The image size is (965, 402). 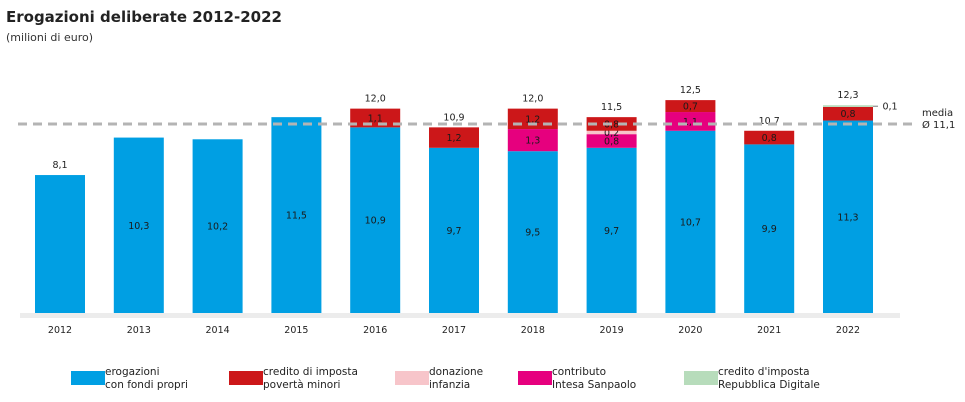 I want to click on x-tick-label: 2019, so click(x=612, y=330).